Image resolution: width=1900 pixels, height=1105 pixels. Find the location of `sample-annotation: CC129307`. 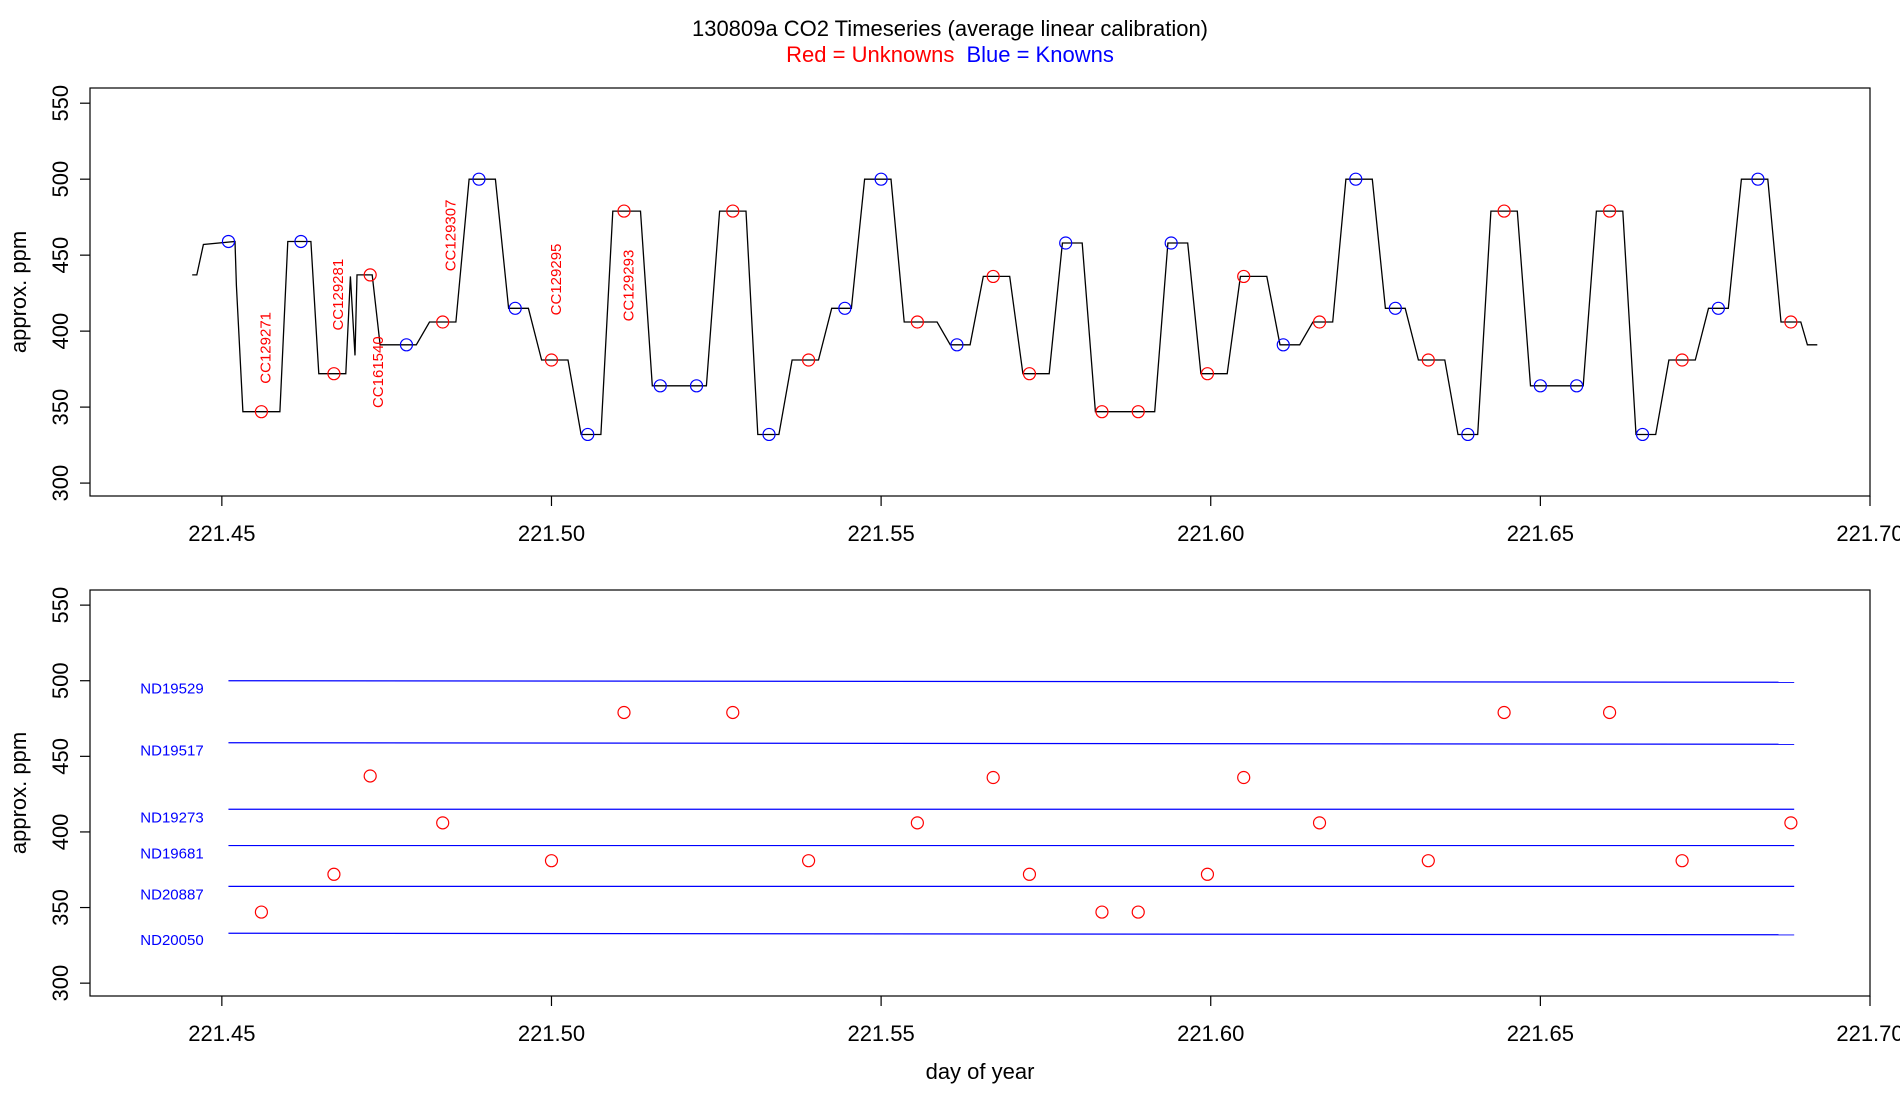

sample-annotation: CC129307 is located at coordinates (450, 236).